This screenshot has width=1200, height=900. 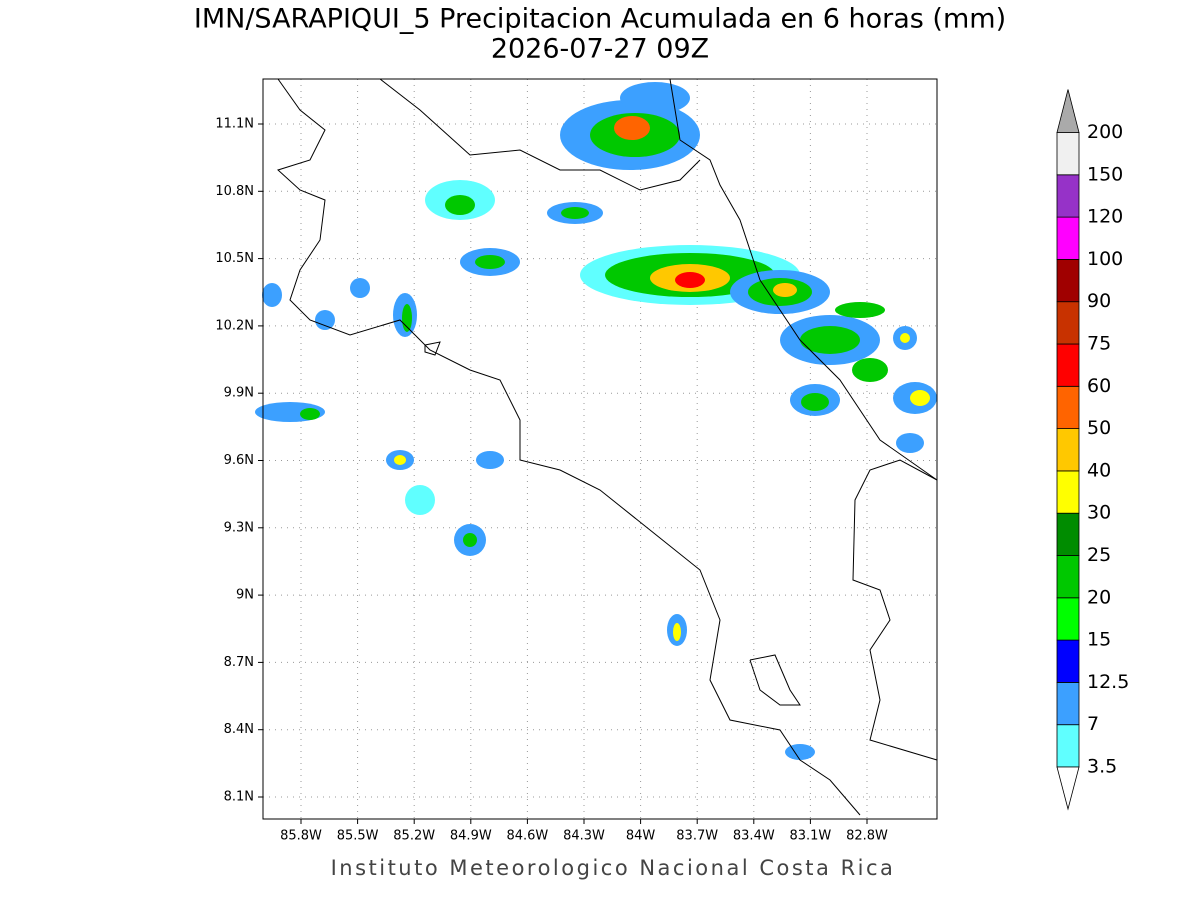 I want to click on y-tick-label: 9.9N, so click(x=239, y=393).